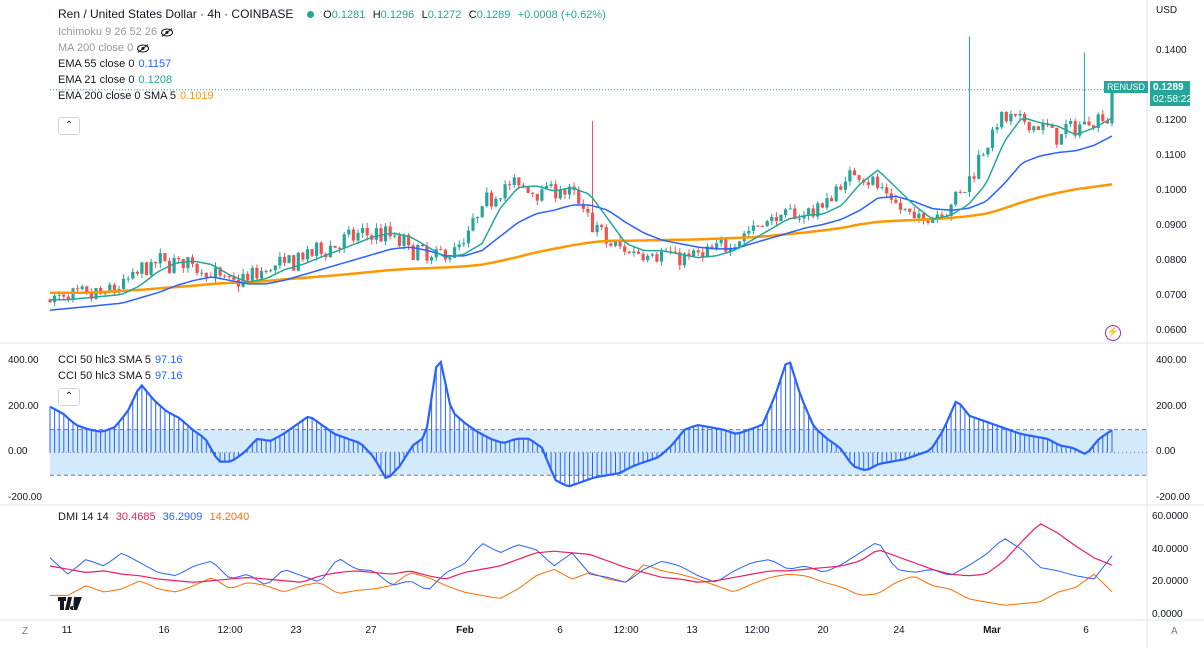 The image size is (1204, 648). I want to click on ema200-label: EMA 200 close 0 SMA 5, so click(117, 96).